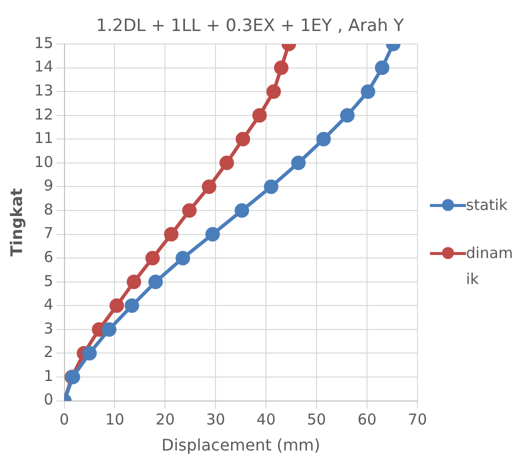 The width and height of the screenshot is (527, 464). I want to click on y-tick-label: 11, so click(44, 138).